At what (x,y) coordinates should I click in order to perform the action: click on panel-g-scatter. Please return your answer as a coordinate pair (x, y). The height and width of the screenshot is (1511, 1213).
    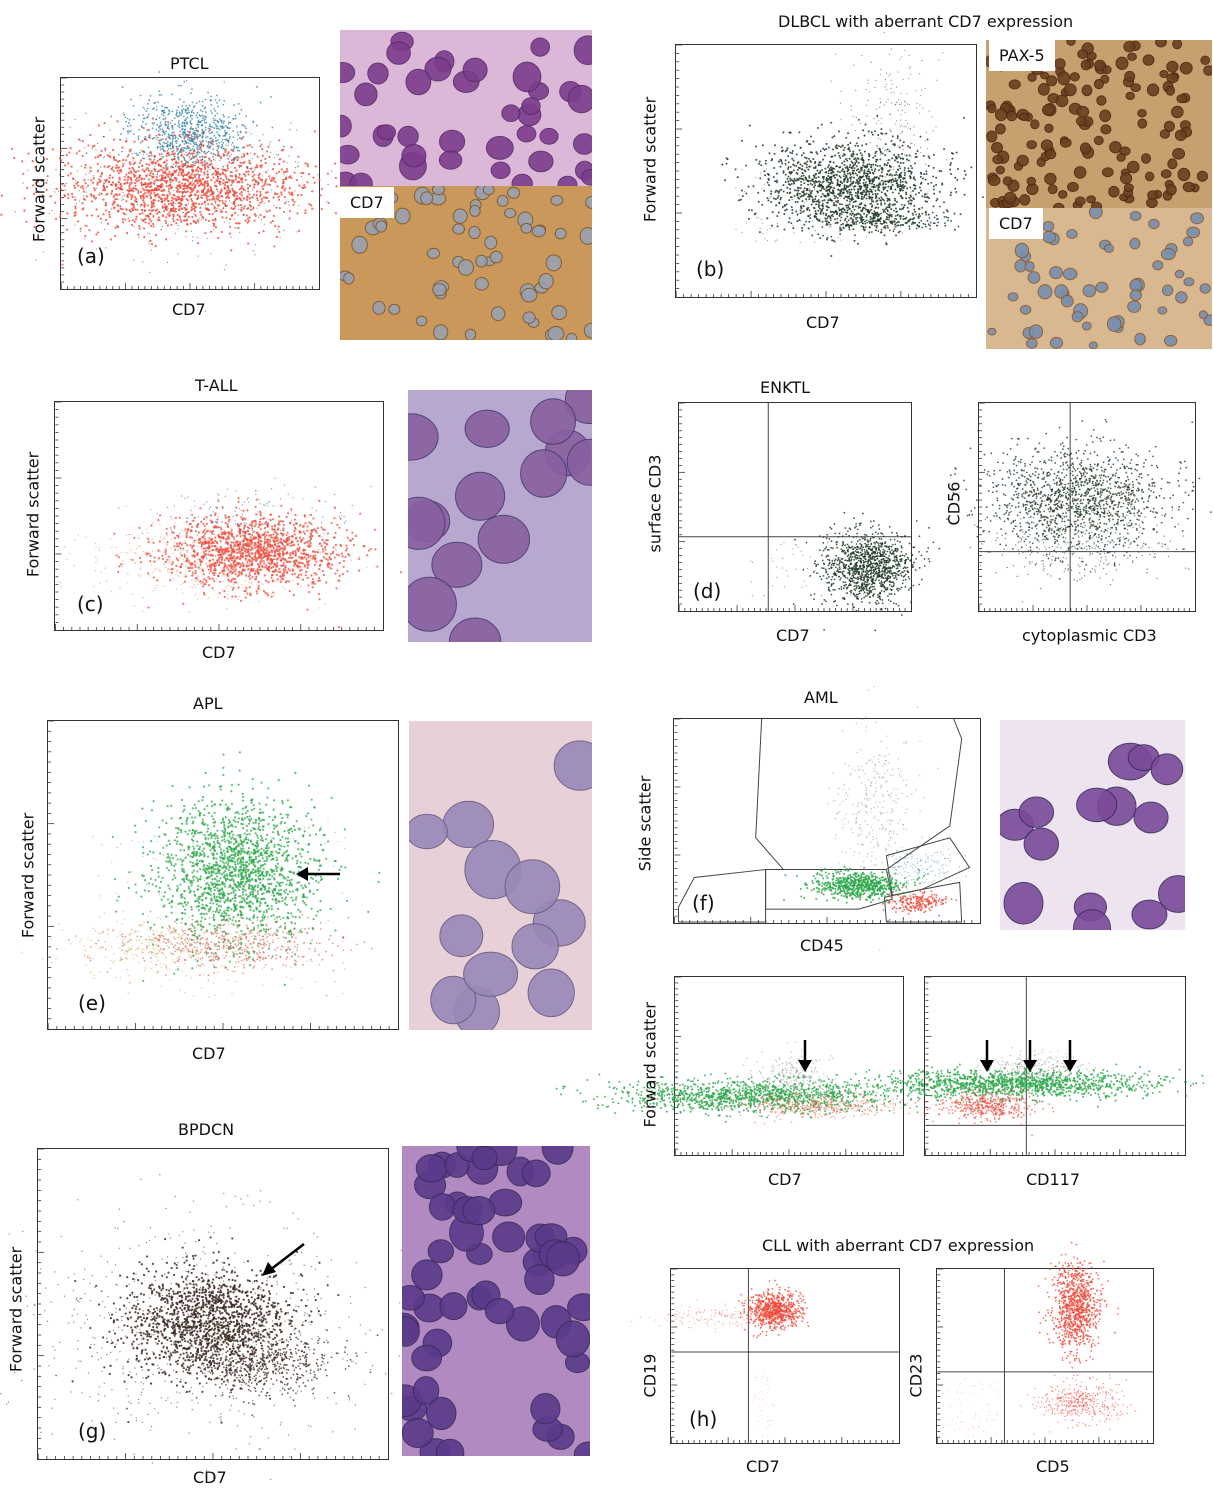
    Looking at the image, I should click on (290, 1314).